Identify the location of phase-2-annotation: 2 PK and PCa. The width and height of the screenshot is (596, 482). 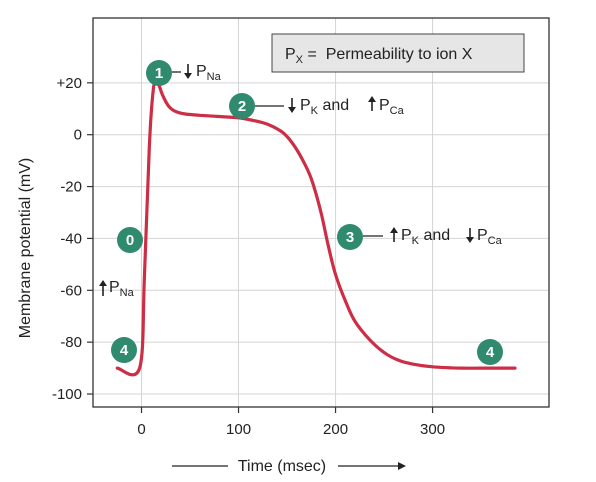
(317, 106).